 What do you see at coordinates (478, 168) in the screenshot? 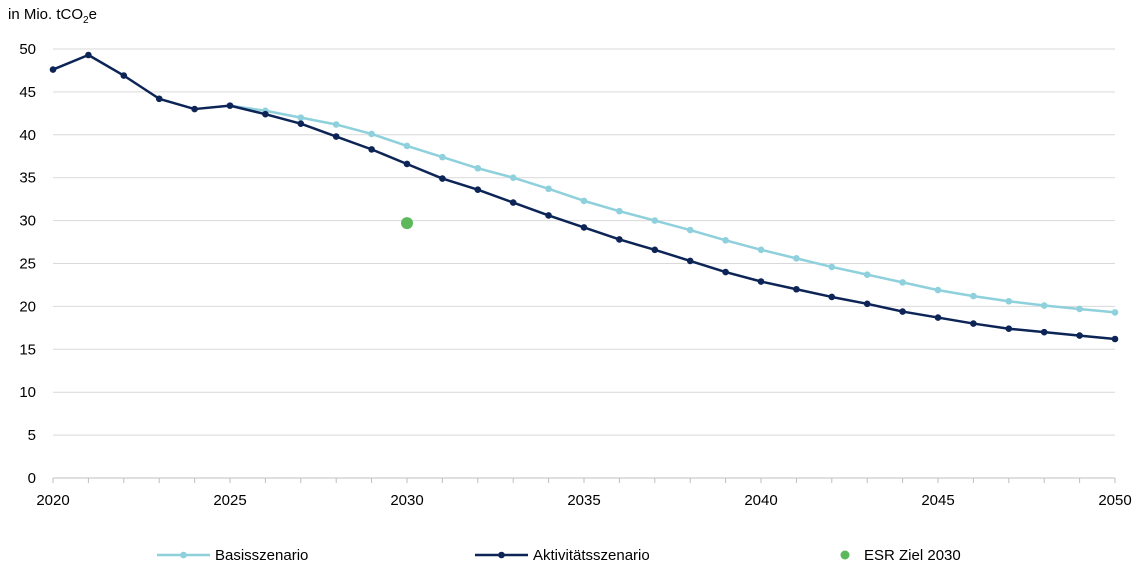
I see `data-point-basisszenario-2032` at bounding box center [478, 168].